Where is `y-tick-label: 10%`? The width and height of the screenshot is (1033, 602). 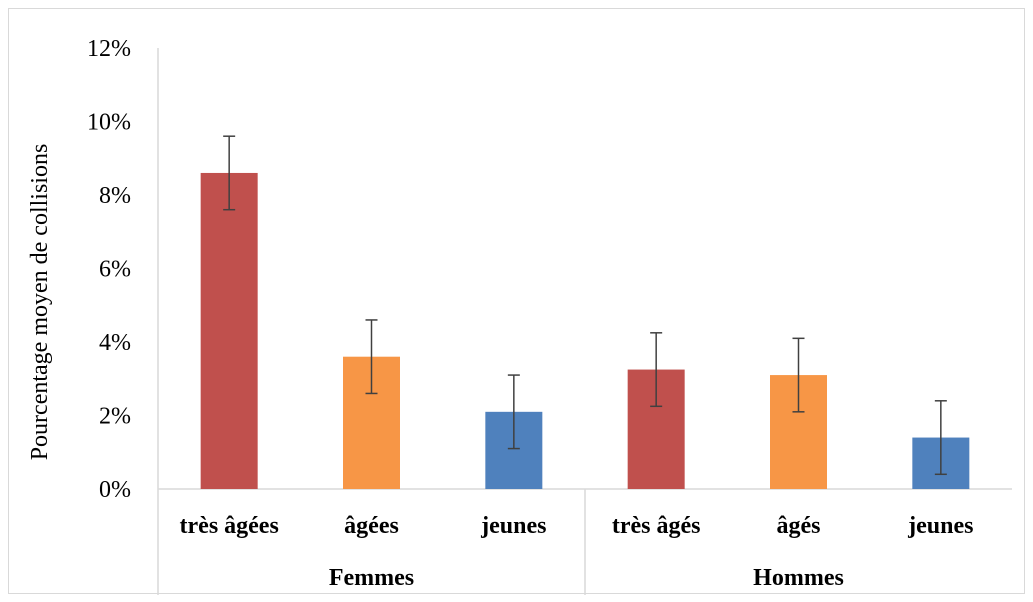
y-tick-label: 10% is located at coordinates (109, 123).